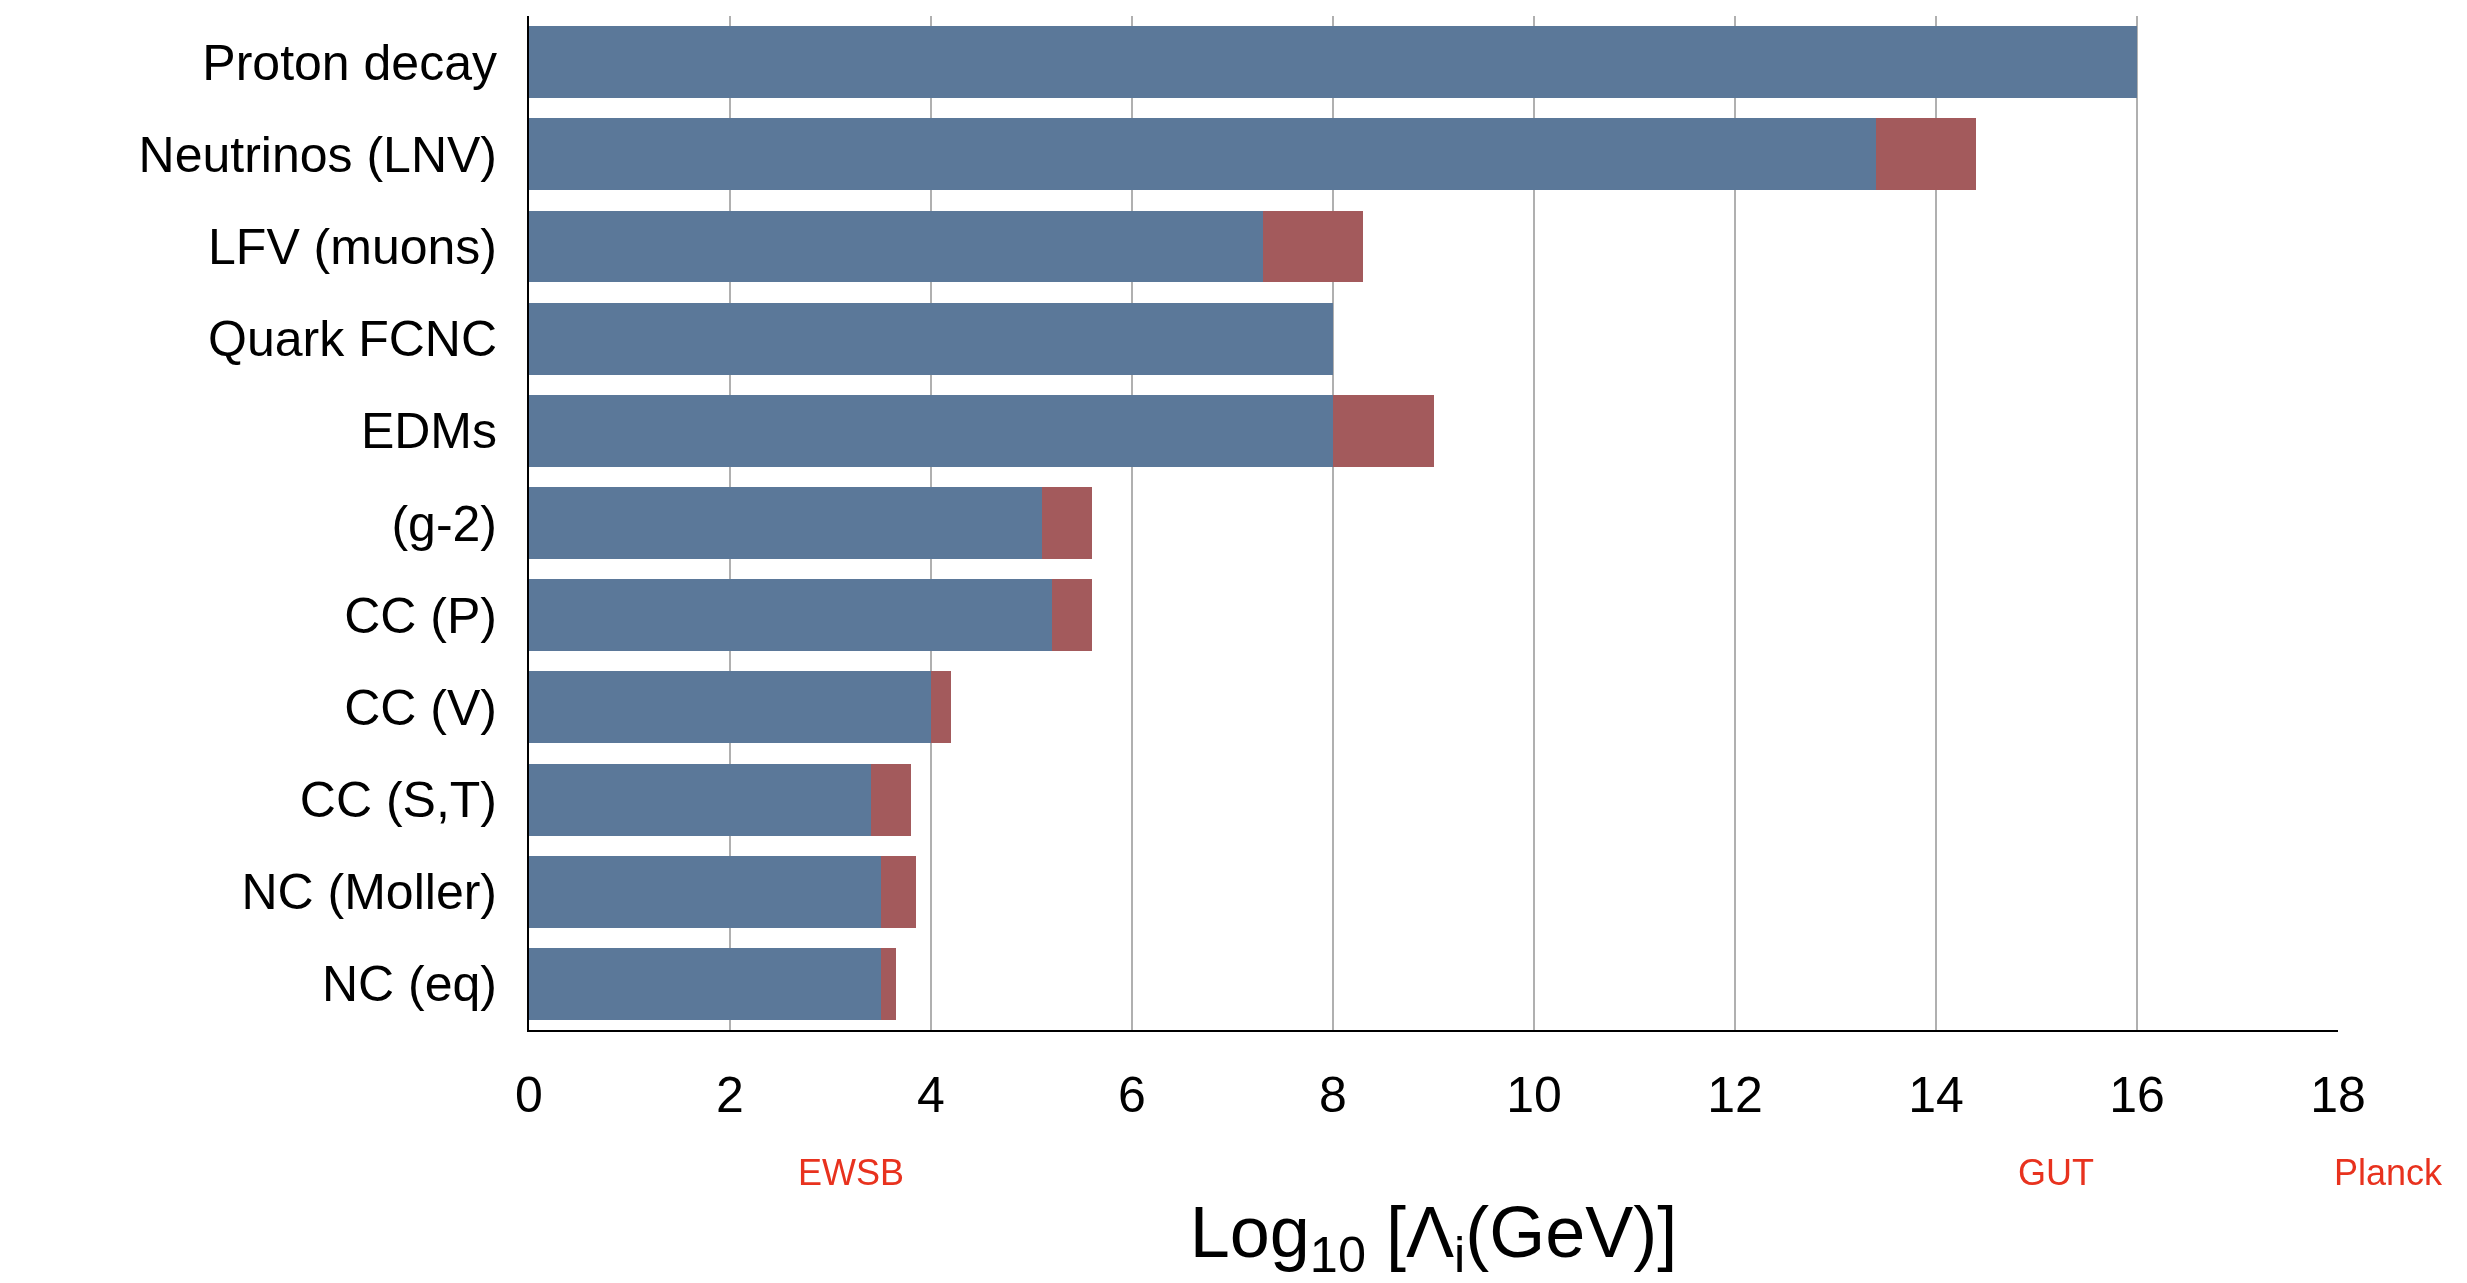 The image size is (2467, 1283). Describe the element at coordinates (931, 1095) in the screenshot. I see `x-tick-label: 4` at that location.